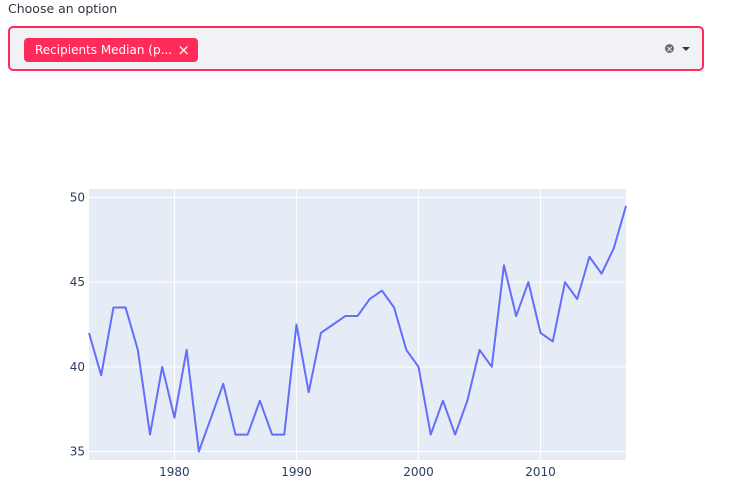  What do you see at coordinates (77, 282) in the screenshot?
I see `y-tick-label: 45` at bounding box center [77, 282].